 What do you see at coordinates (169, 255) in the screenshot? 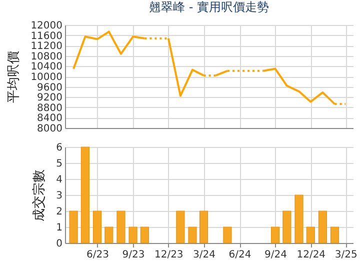
I see `x-tick-label: 12/23` at bounding box center [169, 255].